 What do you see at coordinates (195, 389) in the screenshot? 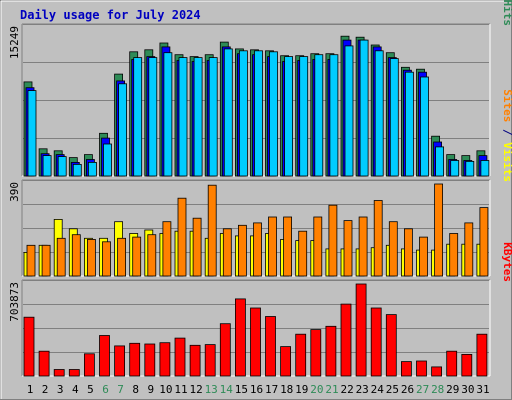
I see `x-tick-label-day-12: 12` at bounding box center [195, 389].